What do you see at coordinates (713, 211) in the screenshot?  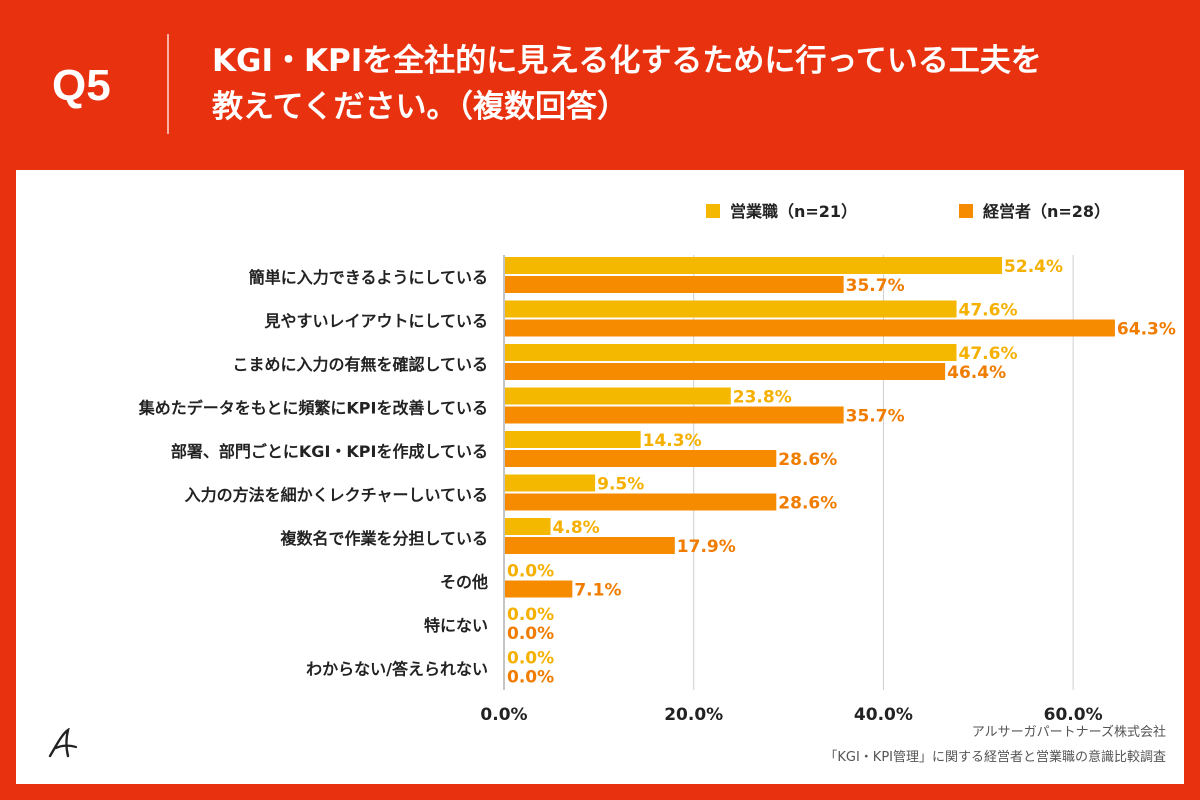 I see `legend-swatch-eigyo` at bounding box center [713, 211].